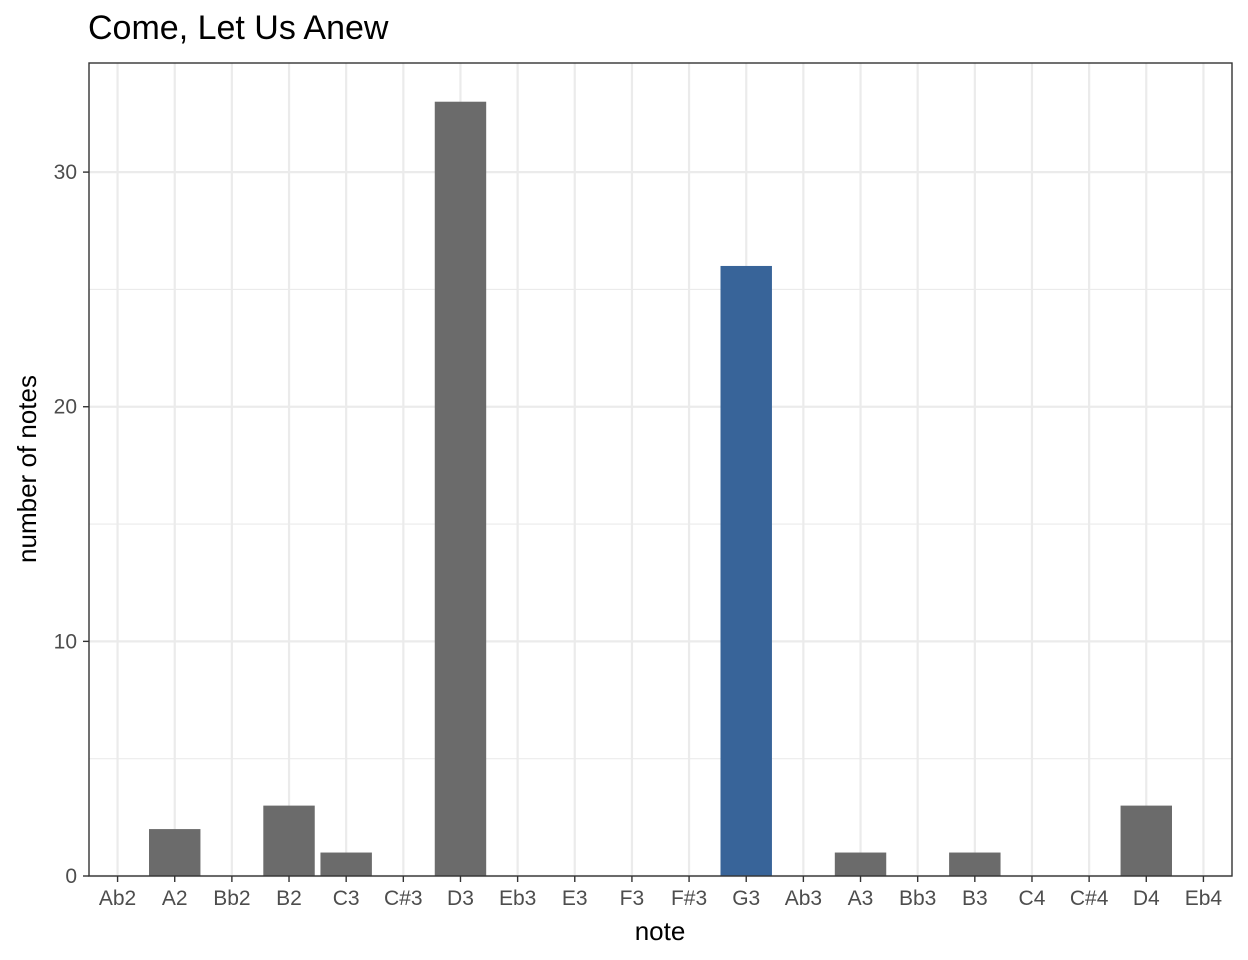 The height and width of the screenshot is (960, 1248). Describe the element at coordinates (65, 407) in the screenshot. I see `y-tick-label: 20` at that location.